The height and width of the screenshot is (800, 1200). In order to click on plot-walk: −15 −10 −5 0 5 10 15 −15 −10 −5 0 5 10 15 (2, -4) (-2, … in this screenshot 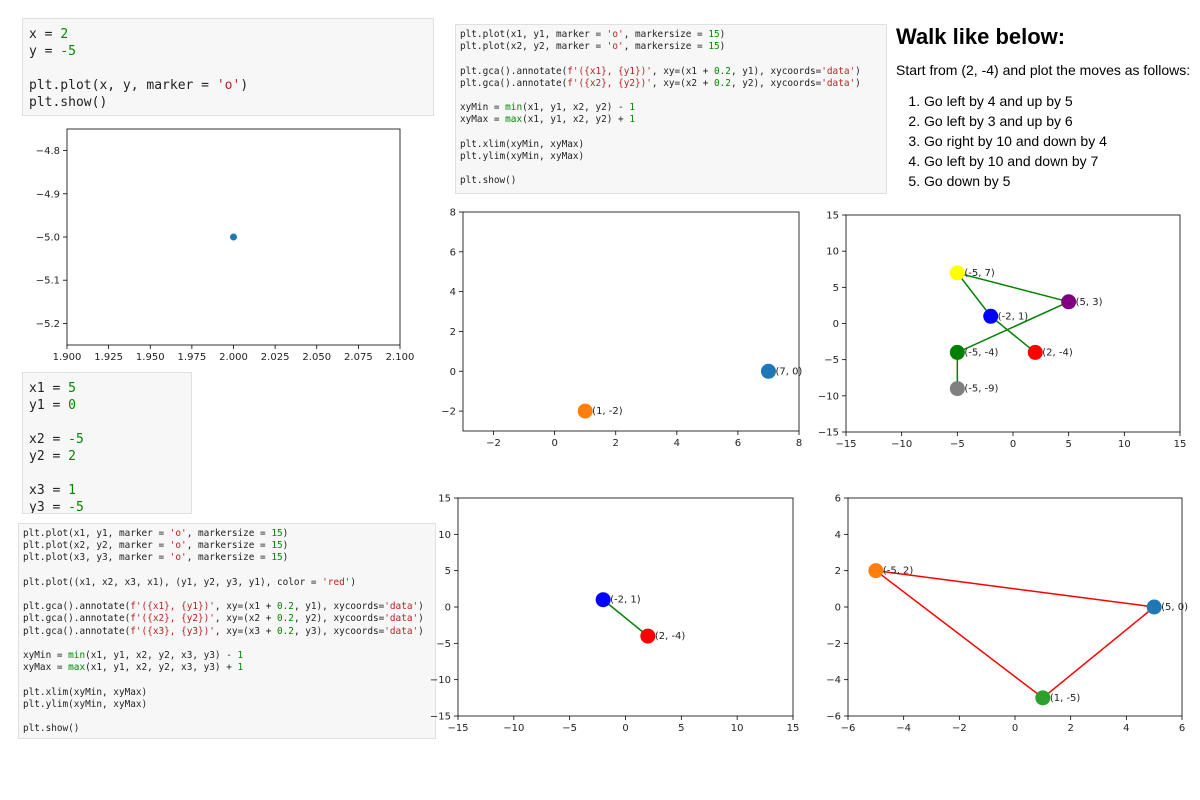, I will do `click(1002, 331)`.